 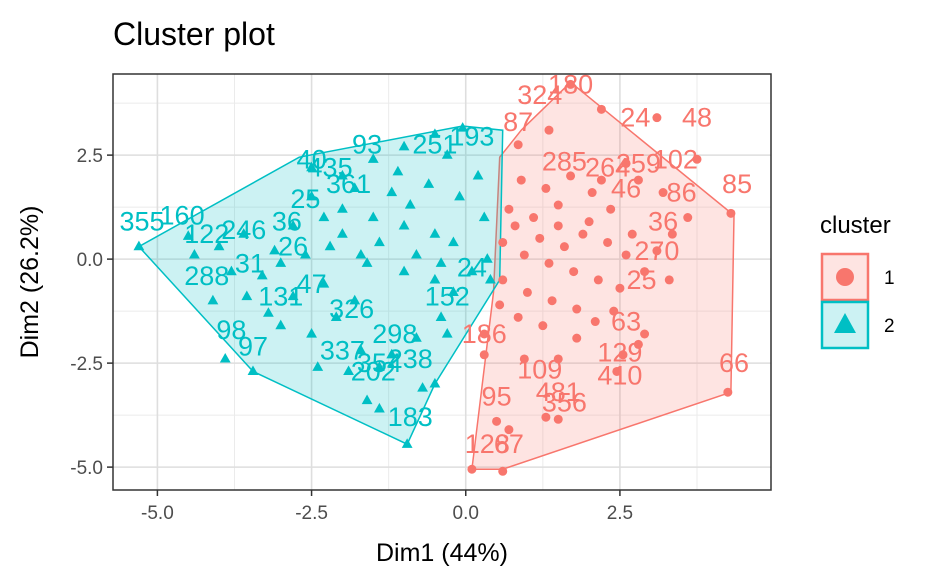 What do you see at coordinates (287, 222) in the screenshot?
I see `cluster-2-point-label: 36` at bounding box center [287, 222].